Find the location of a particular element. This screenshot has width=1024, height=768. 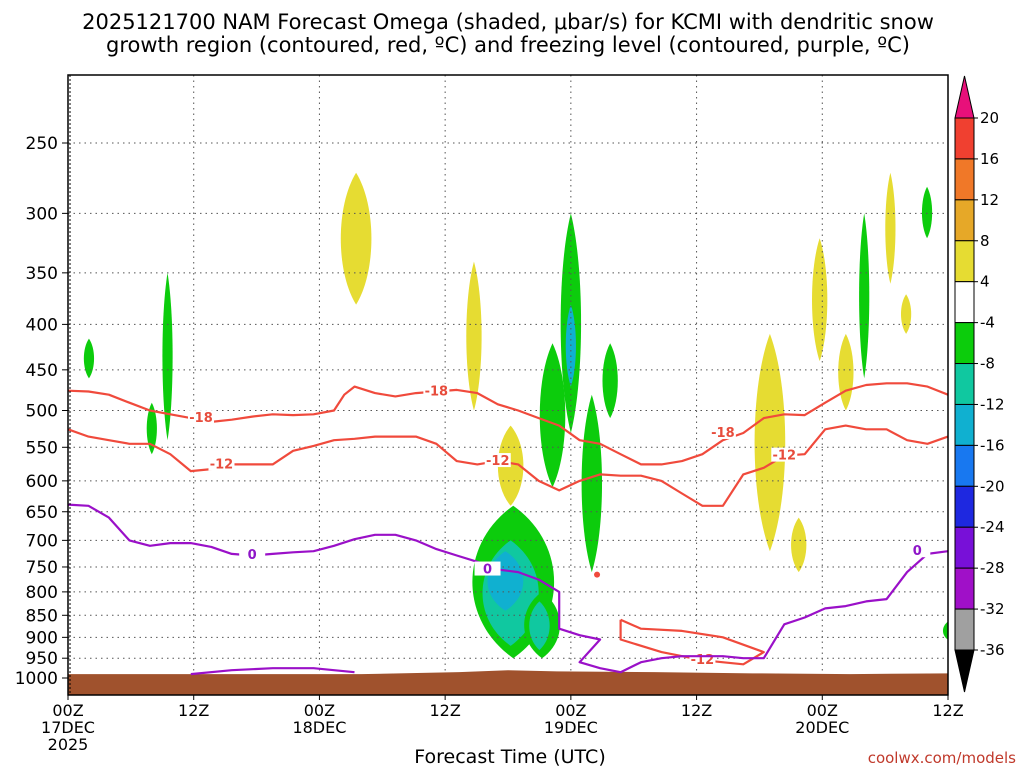

surface-terrain is located at coordinates (508, 682).